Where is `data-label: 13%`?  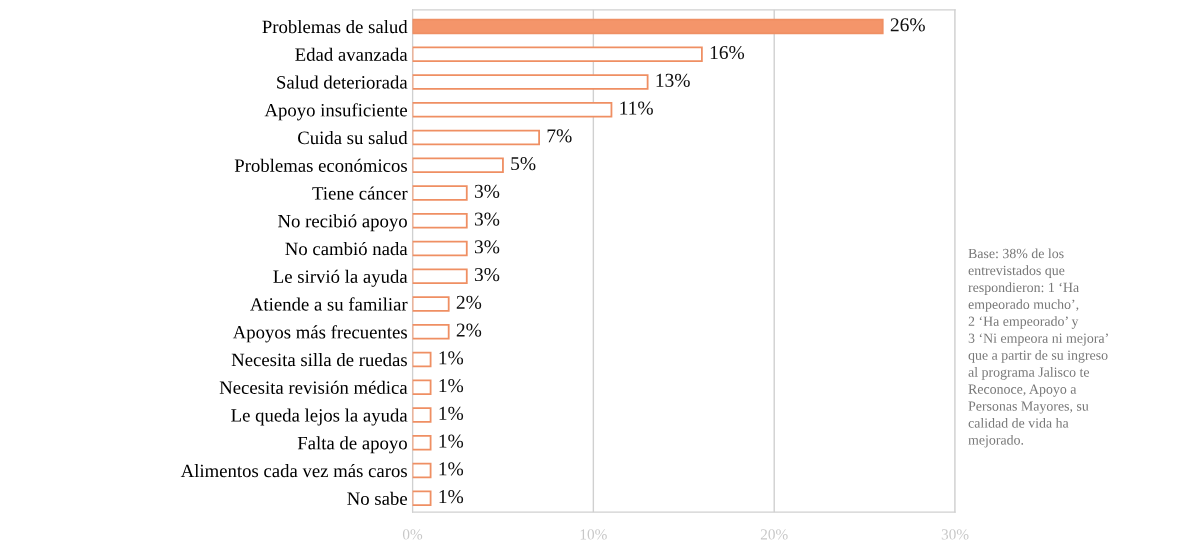
data-label: 13% is located at coordinates (673, 80).